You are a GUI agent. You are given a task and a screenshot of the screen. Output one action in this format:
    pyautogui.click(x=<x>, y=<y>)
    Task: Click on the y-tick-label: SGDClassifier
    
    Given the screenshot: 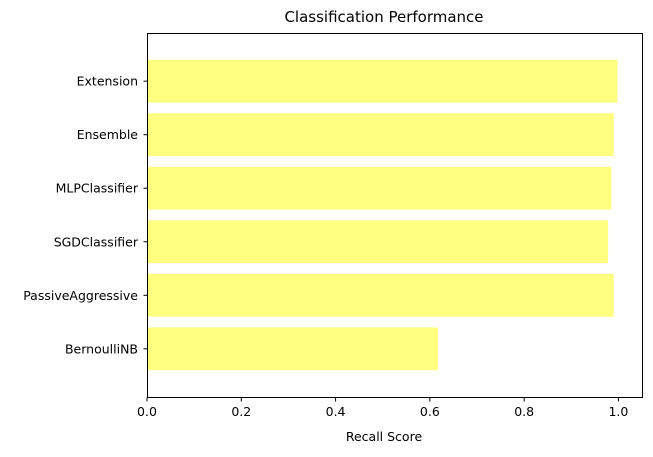 What is the action you would take?
    pyautogui.click(x=96, y=241)
    